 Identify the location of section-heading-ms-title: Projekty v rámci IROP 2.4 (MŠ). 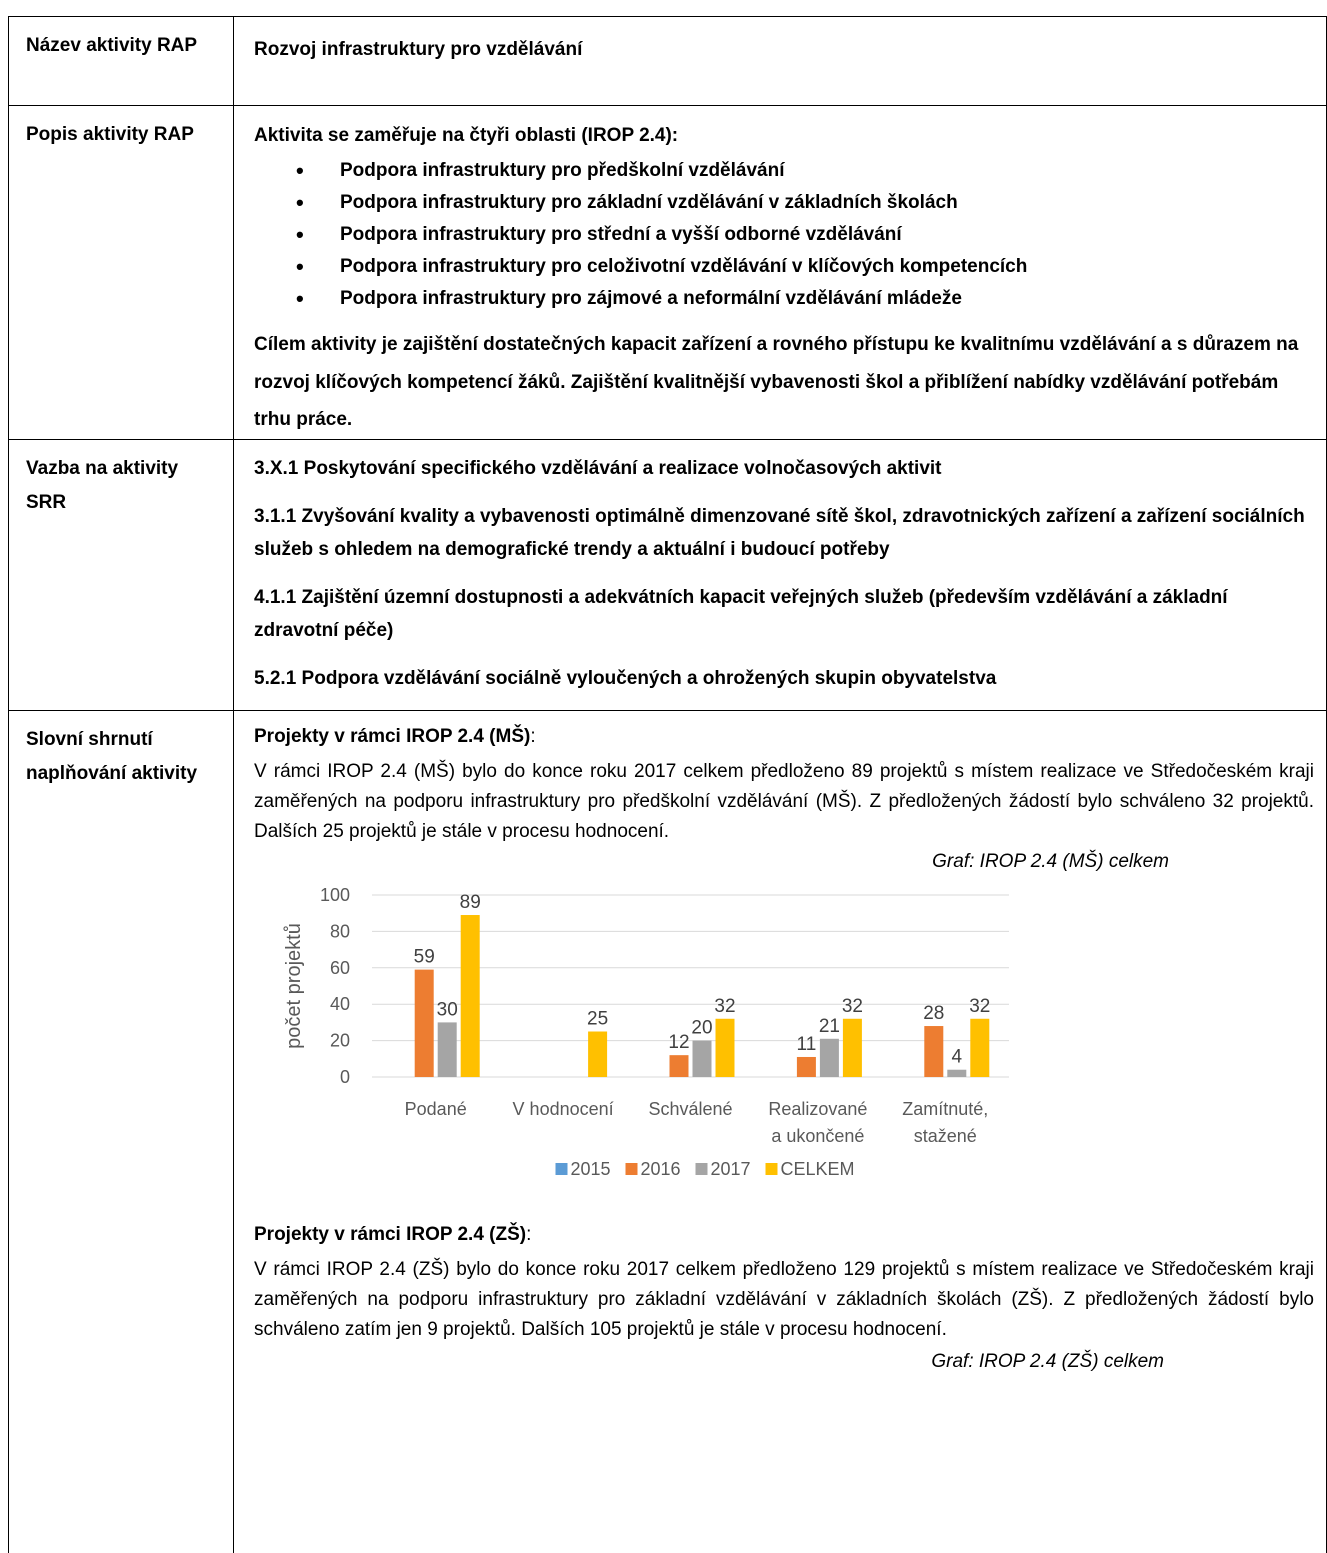
(392, 736).